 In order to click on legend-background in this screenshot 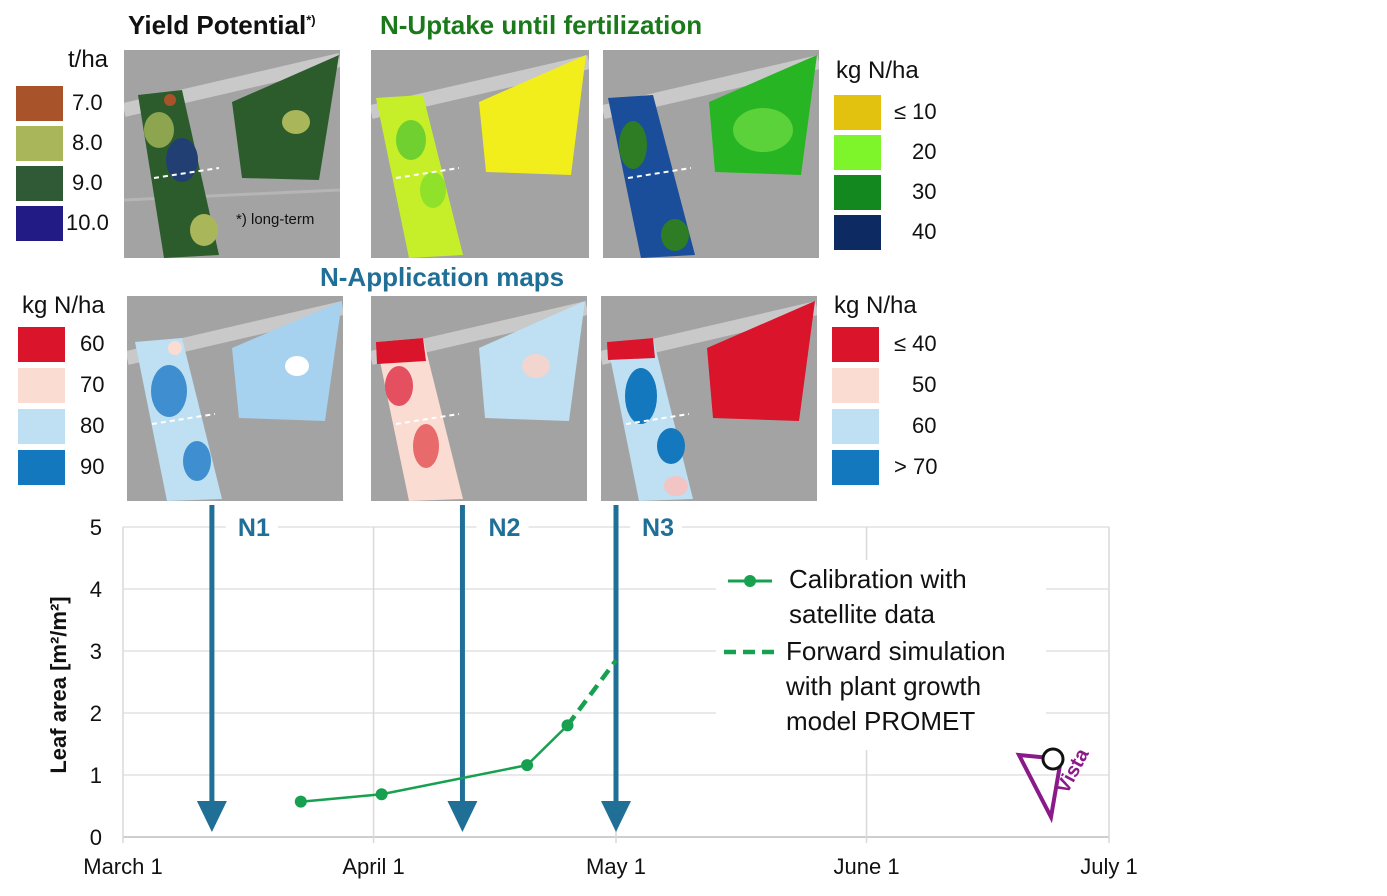, I will do `click(881, 655)`.